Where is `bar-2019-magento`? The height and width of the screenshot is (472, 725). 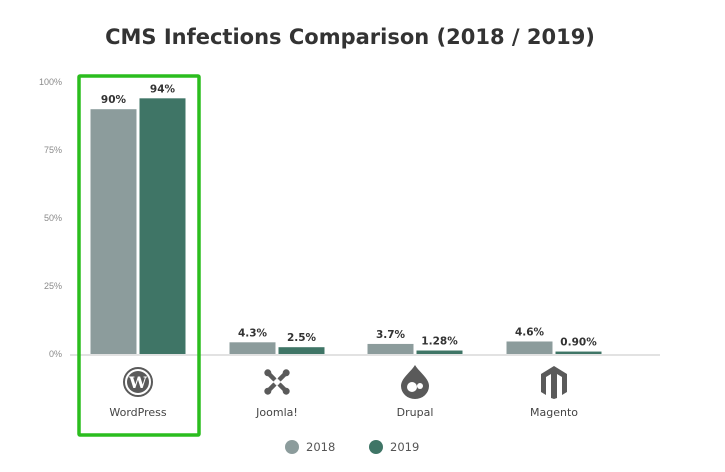
bar-2019-magento is located at coordinates (578, 352).